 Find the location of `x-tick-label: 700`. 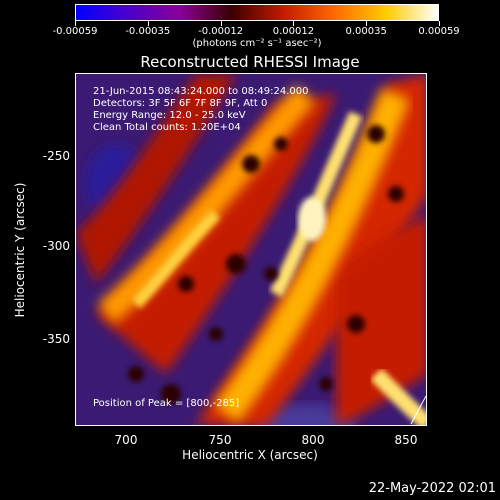

x-tick-label: 700 is located at coordinates (126, 440).